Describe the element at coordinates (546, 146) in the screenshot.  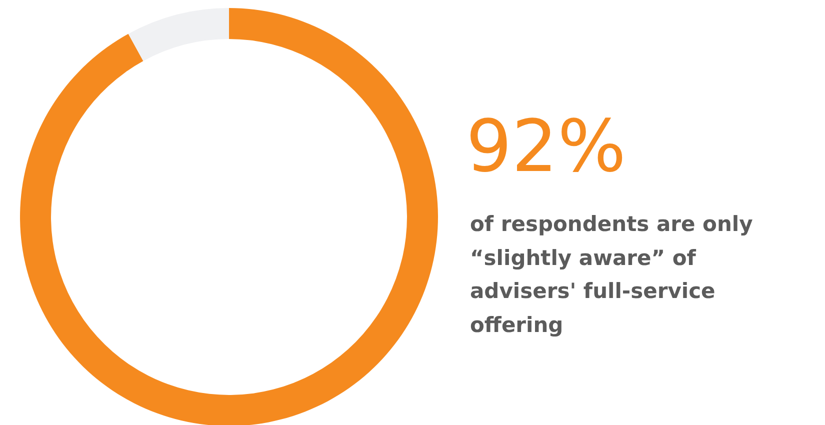
I see `data-label: 92%` at that location.